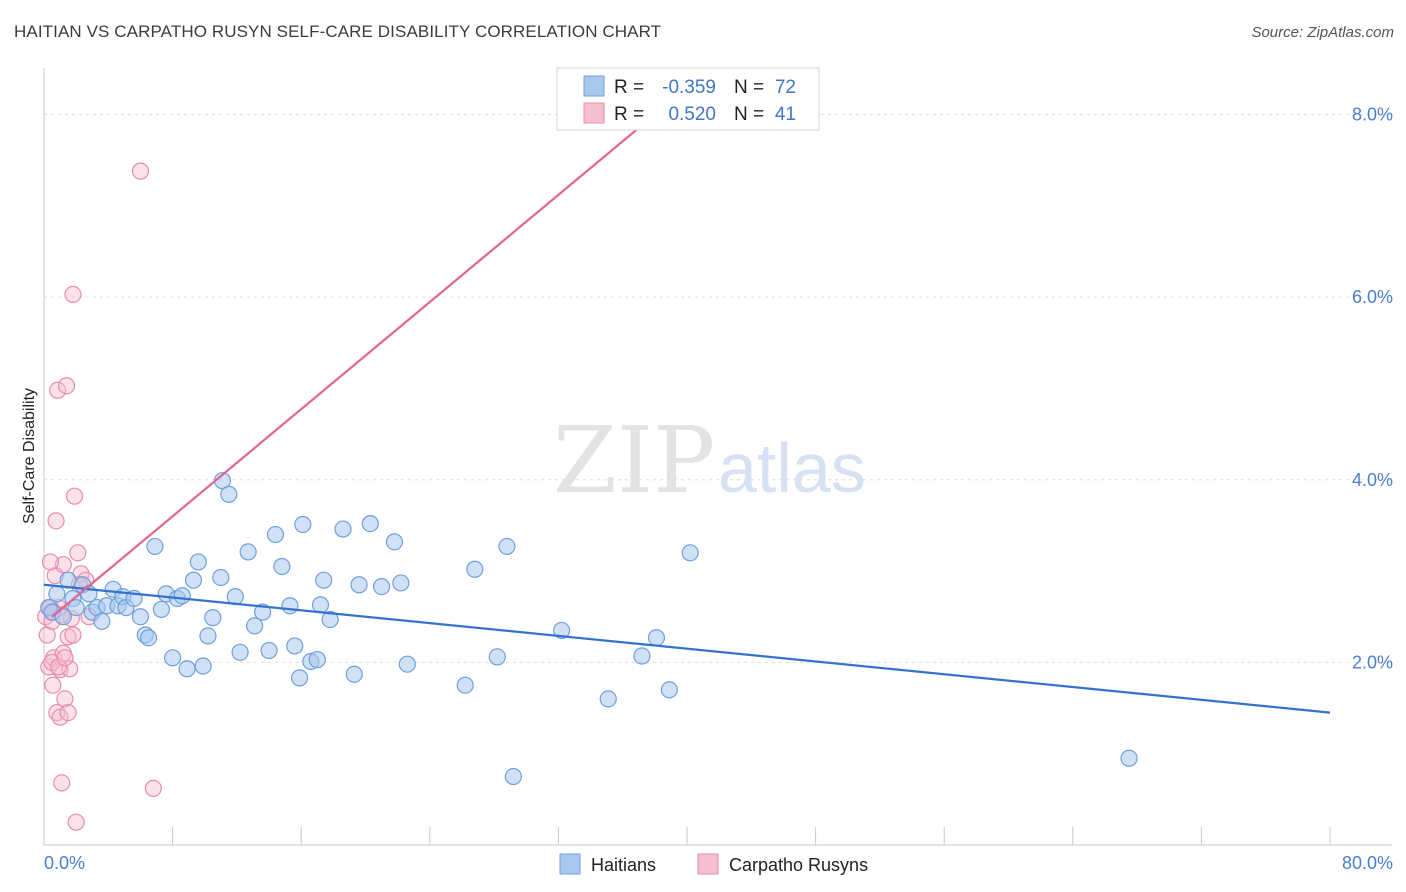 The height and width of the screenshot is (892, 1406). What do you see at coordinates (798, 865) in the screenshot?
I see `series-legend-label-carpatho-rusyns: Carpatho Rusyns` at bounding box center [798, 865].